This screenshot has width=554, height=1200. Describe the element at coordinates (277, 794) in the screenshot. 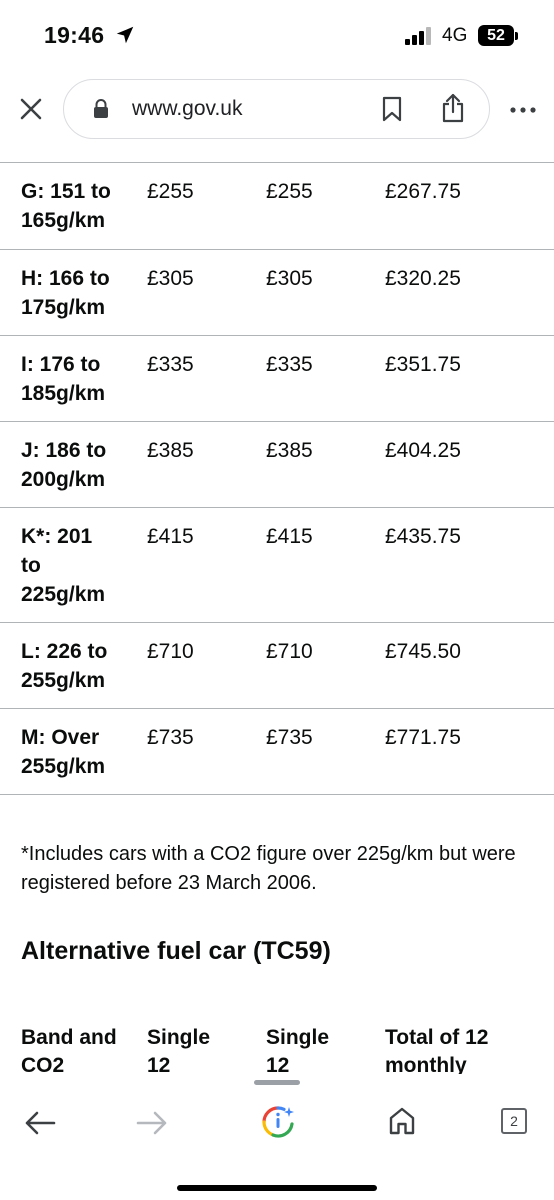

I see `table-divider` at that location.